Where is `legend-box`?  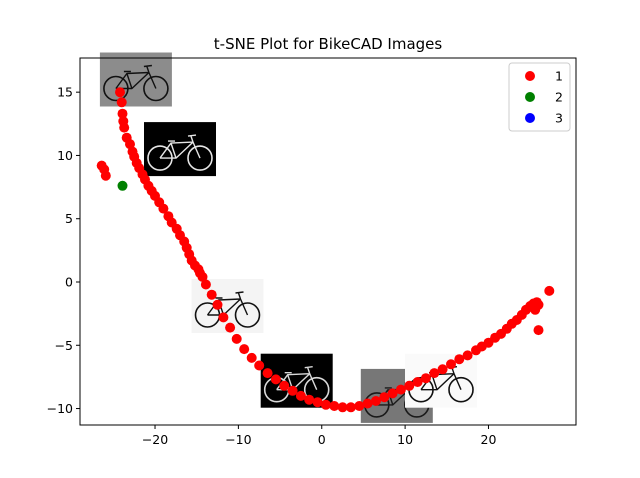
legend-box is located at coordinates (539, 97).